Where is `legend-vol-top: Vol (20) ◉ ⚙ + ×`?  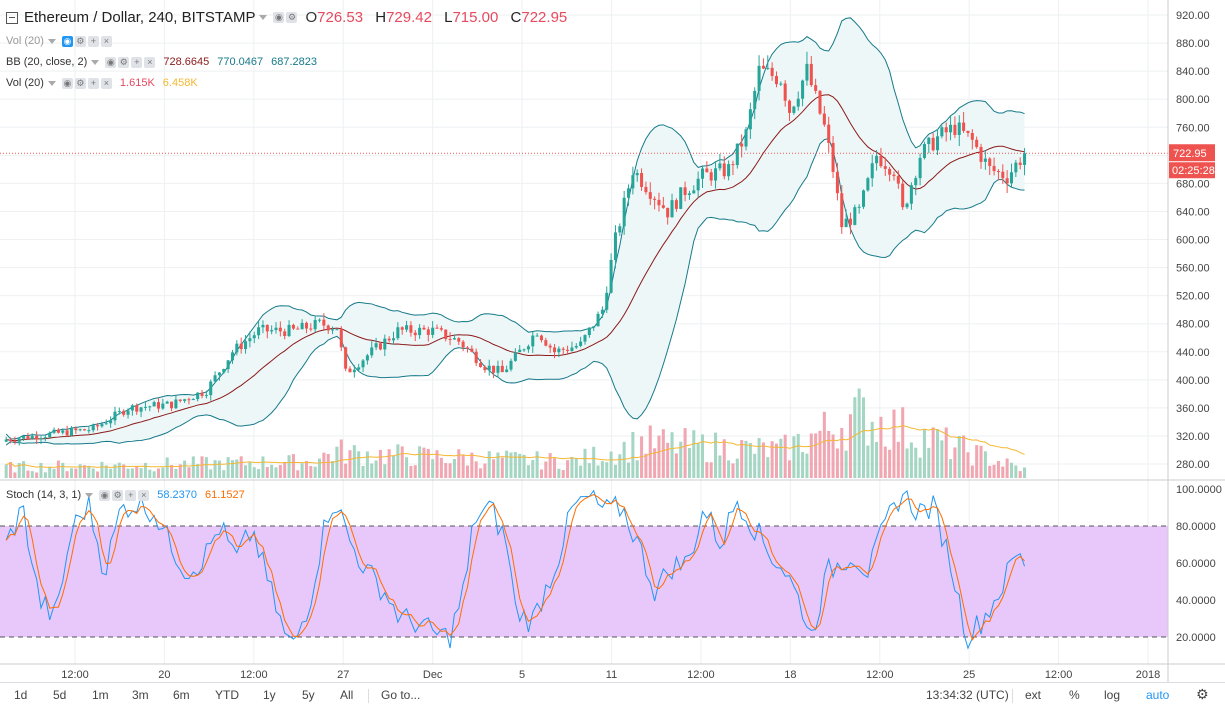
legend-vol-top: Vol (20) ◉ ⚙ + × is located at coordinates (59, 41).